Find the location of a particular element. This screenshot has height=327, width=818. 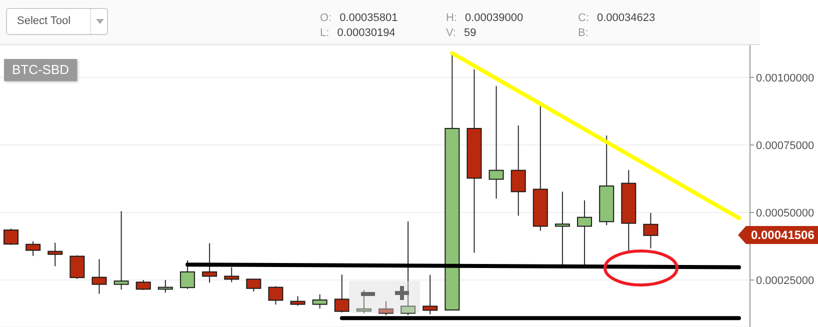

y-tick-label: 0.00050000 is located at coordinates (785, 213).